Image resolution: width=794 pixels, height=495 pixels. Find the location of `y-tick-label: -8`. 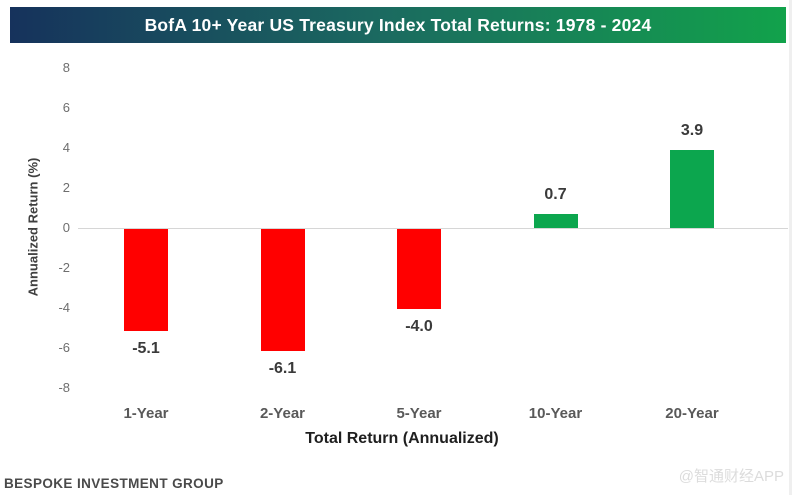

y-tick-label: -8 is located at coordinates (64, 387).